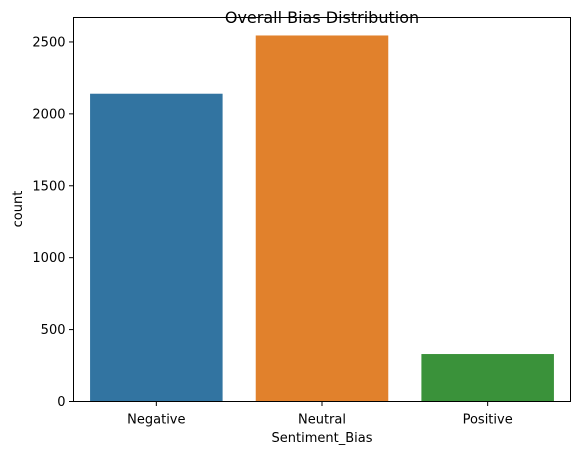  Describe the element at coordinates (53, 222) in the screenshot. I see `y-axis-ticks: 0 500 1000 1500 2000 2500` at that location.